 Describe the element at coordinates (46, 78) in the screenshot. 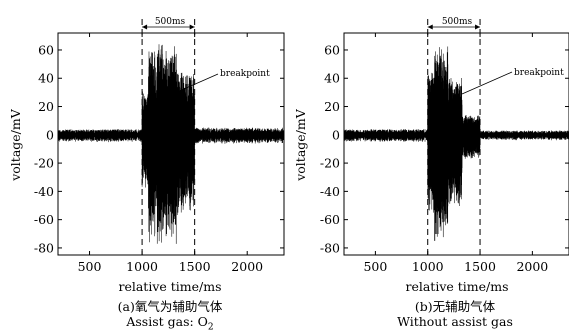

I see `y-tick-label-a: 40` at that location.